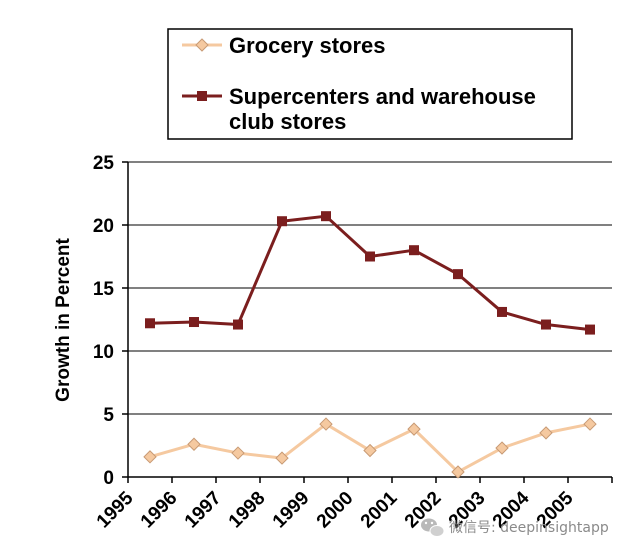 The image size is (640, 557). What do you see at coordinates (370, 256) in the screenshot?
I see `data-point-supercenters-2000` at bounding box center [370, 256].